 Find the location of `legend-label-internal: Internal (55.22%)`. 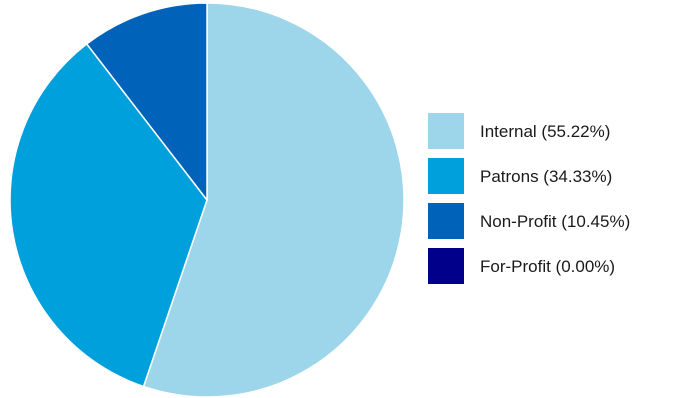

legend-label-internal: Internal (55.22%) is located at coordinates (545, 131).